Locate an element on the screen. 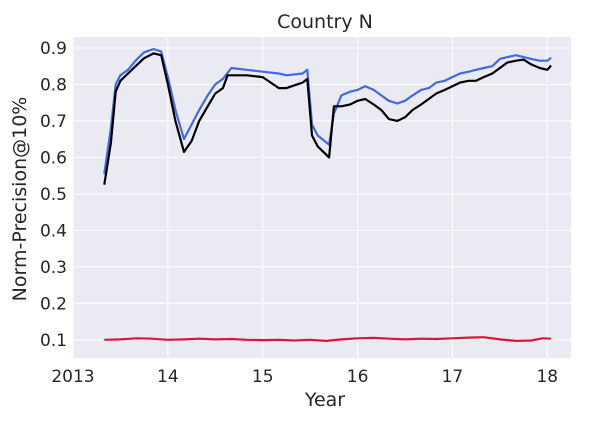  x-tick-label: 14 is located at coordinates (168, 377).